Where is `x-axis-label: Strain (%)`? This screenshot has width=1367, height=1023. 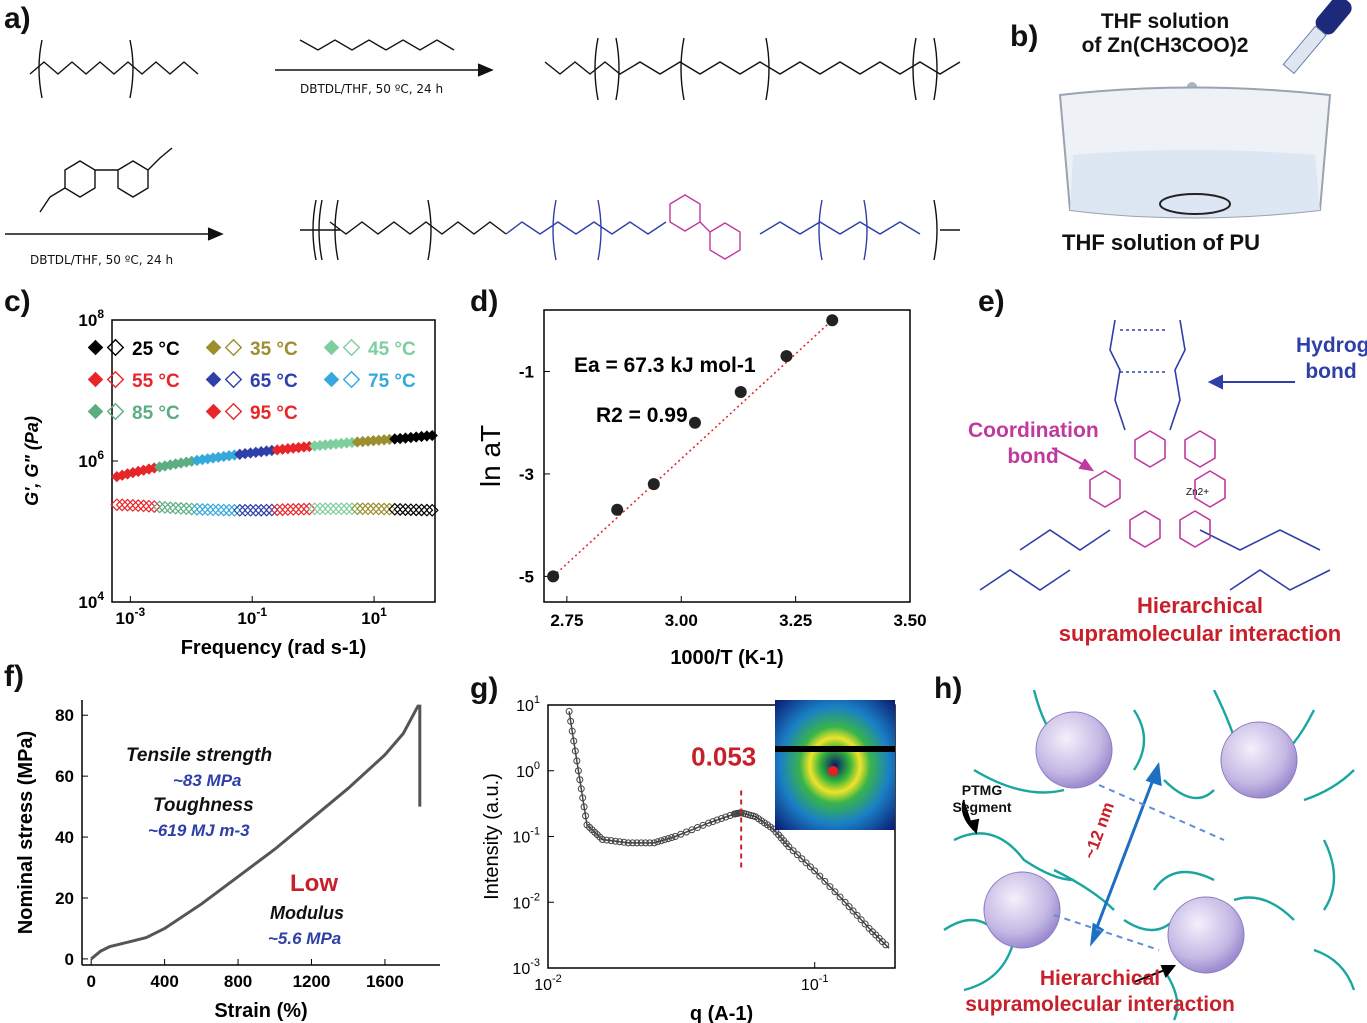
x-axis-label: Strain (%) is located at coordinates (260, 1011).